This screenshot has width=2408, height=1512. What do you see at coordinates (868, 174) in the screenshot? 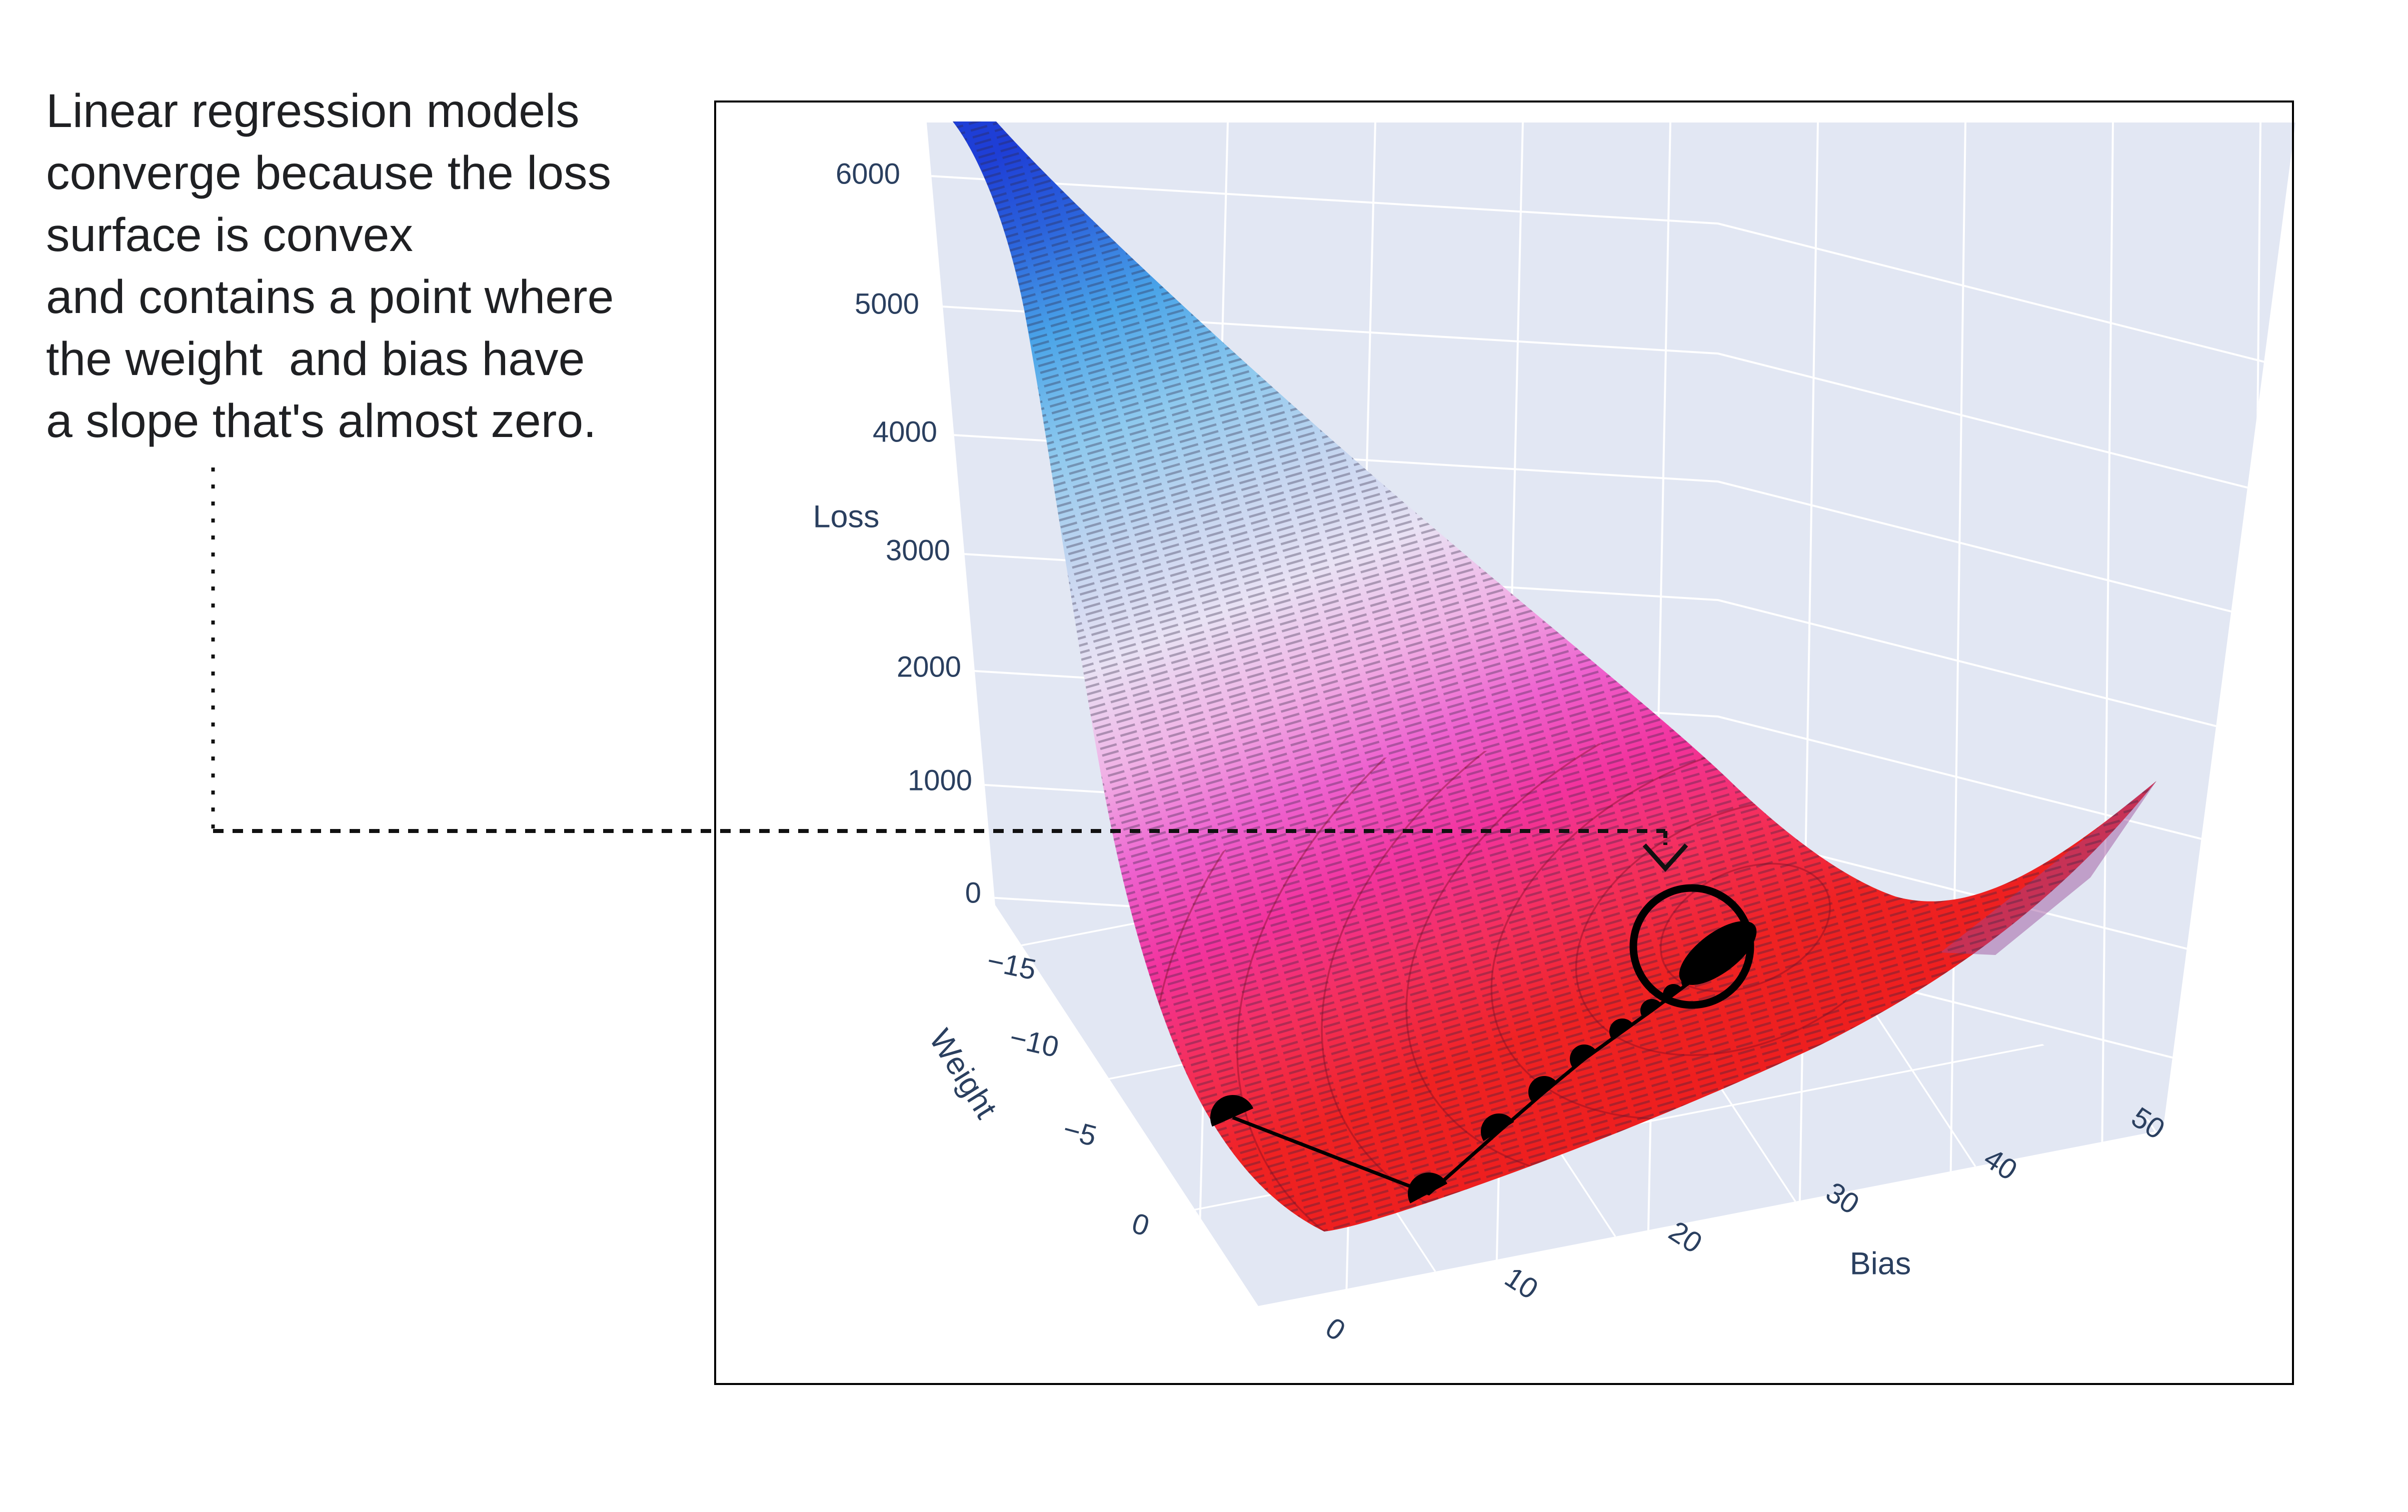
I see `loss-tick: 6000` at bounding box center [868, 174].